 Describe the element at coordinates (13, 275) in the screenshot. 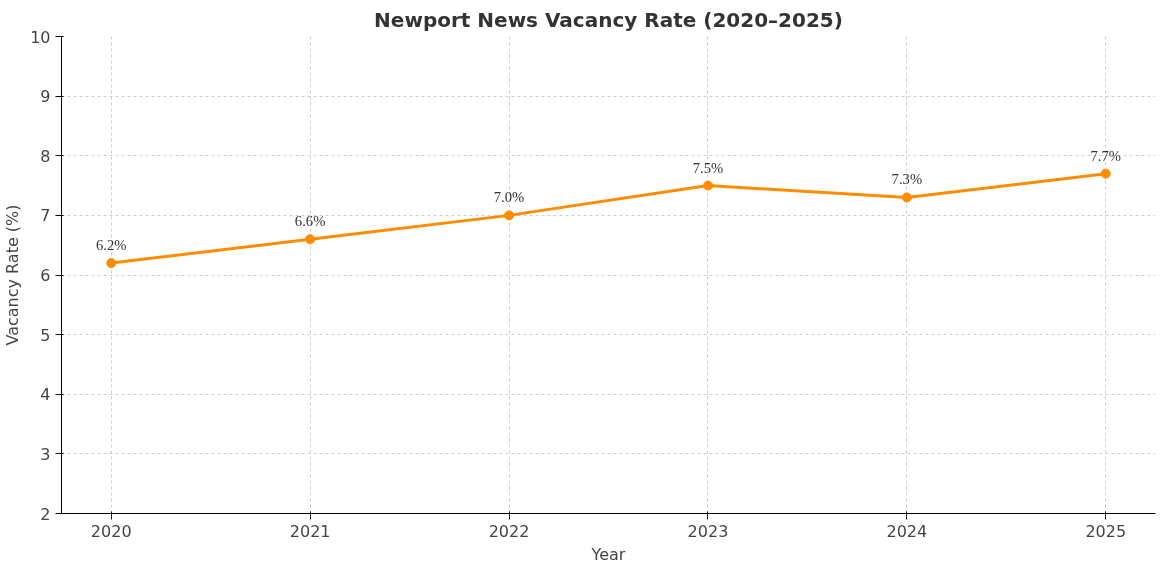

I see `y-axis-title: Vacancy Rate (%)` at that location.